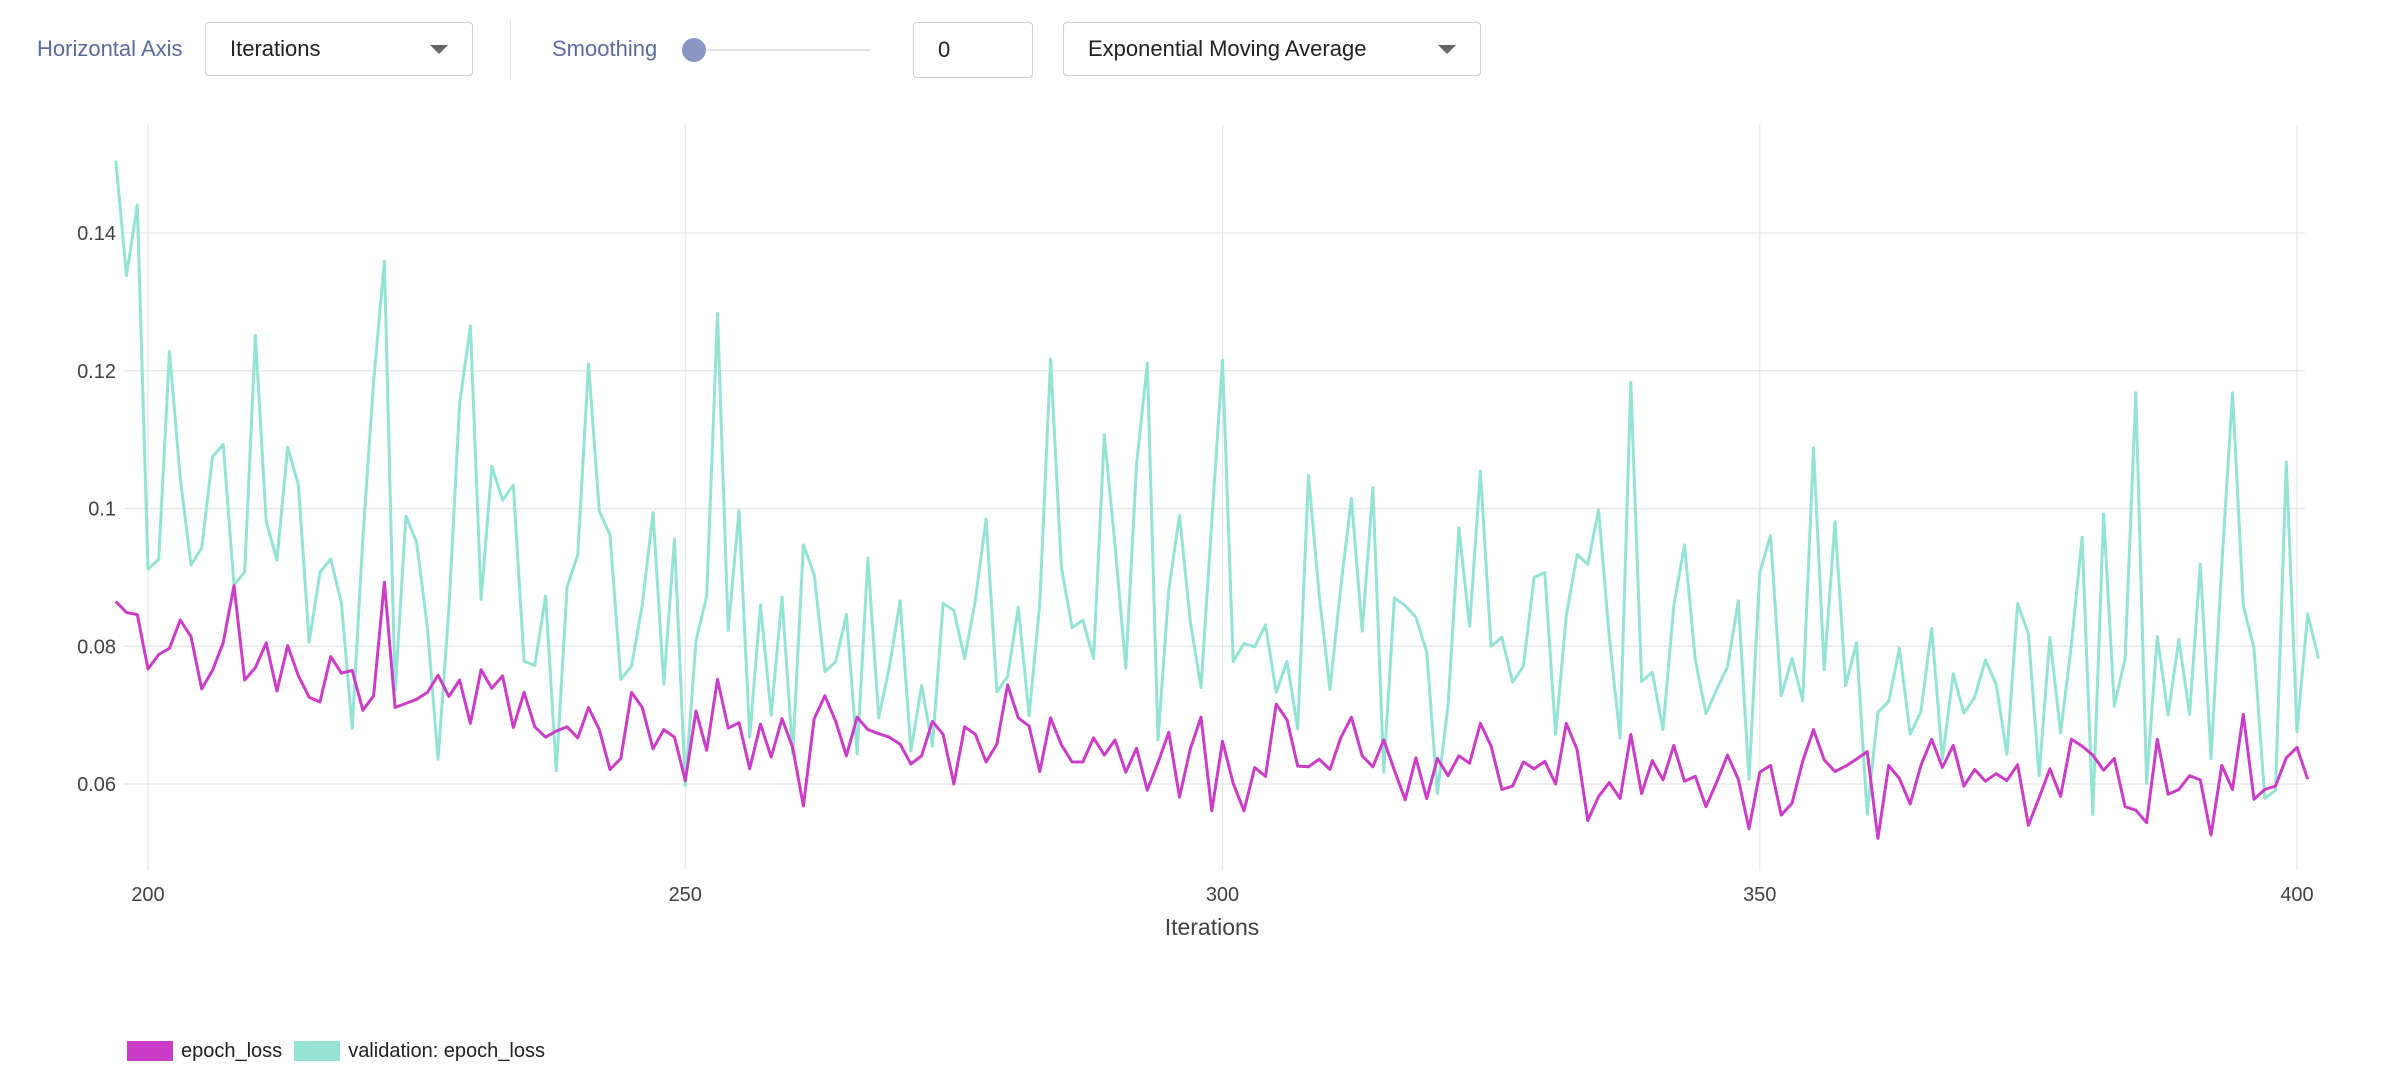  Describe the element at coordinates (1759, 895) in the screenshot. I see `x-tick-label: 350` at that location.